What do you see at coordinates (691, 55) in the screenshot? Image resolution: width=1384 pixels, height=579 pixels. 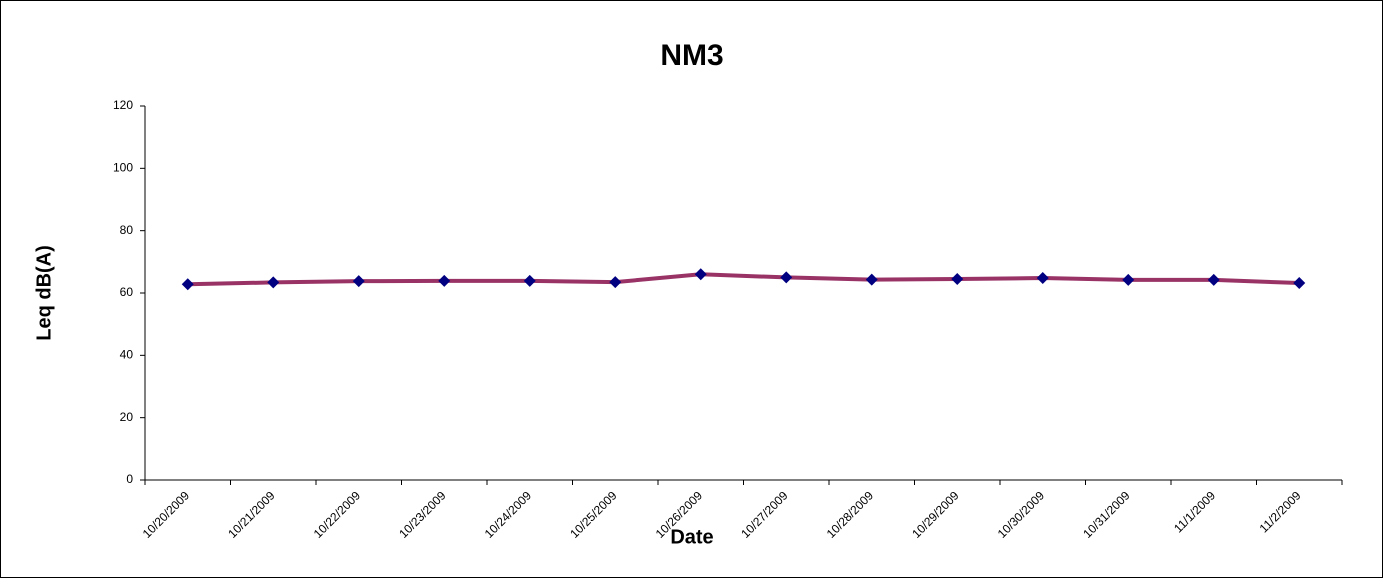 I see `chart-title: NM3` at bounding box center [691, 55].